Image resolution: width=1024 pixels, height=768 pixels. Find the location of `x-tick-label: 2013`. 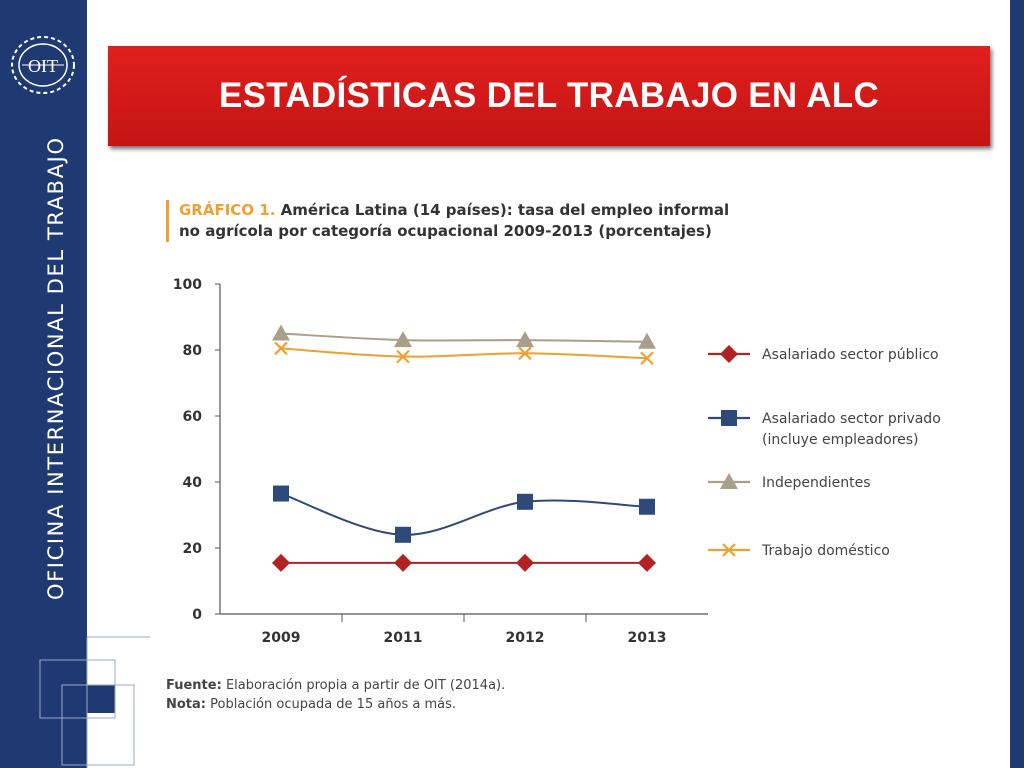

x-tick-label: 2013 is located at coordinates (647, 638).